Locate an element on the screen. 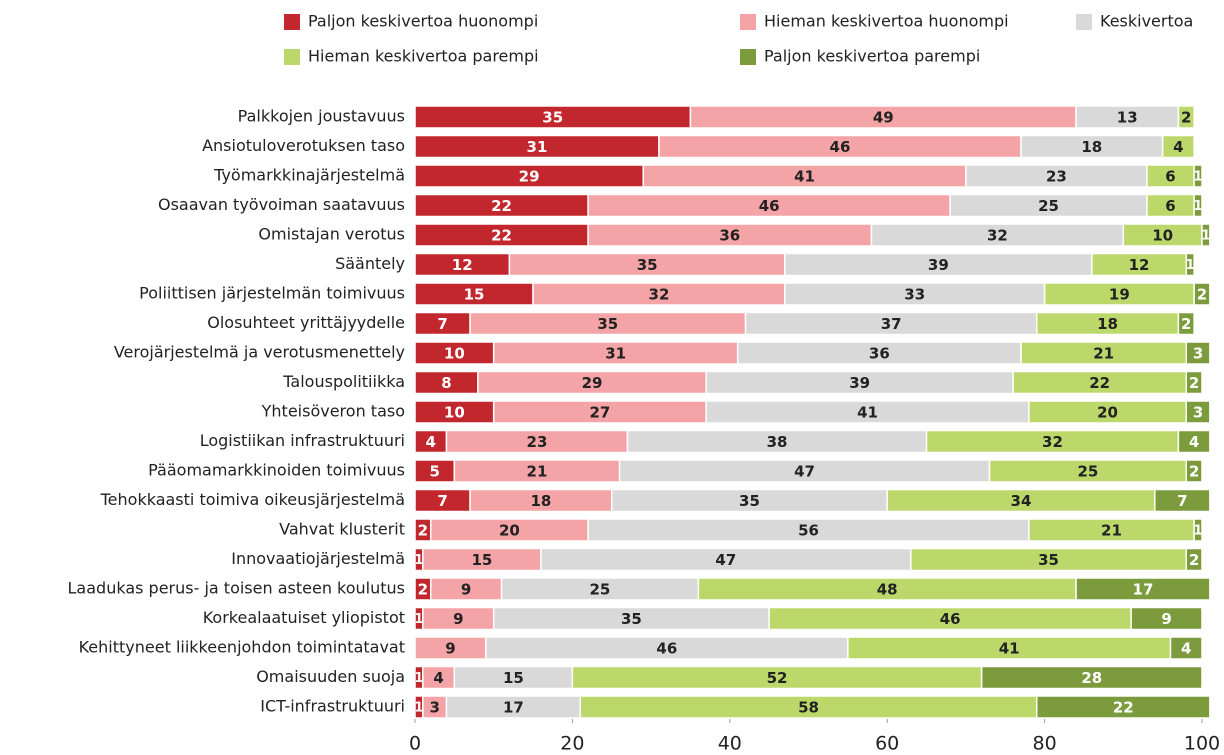  legend-label: Hieman keskivertoa parempi is located at coordinates (423, 56).